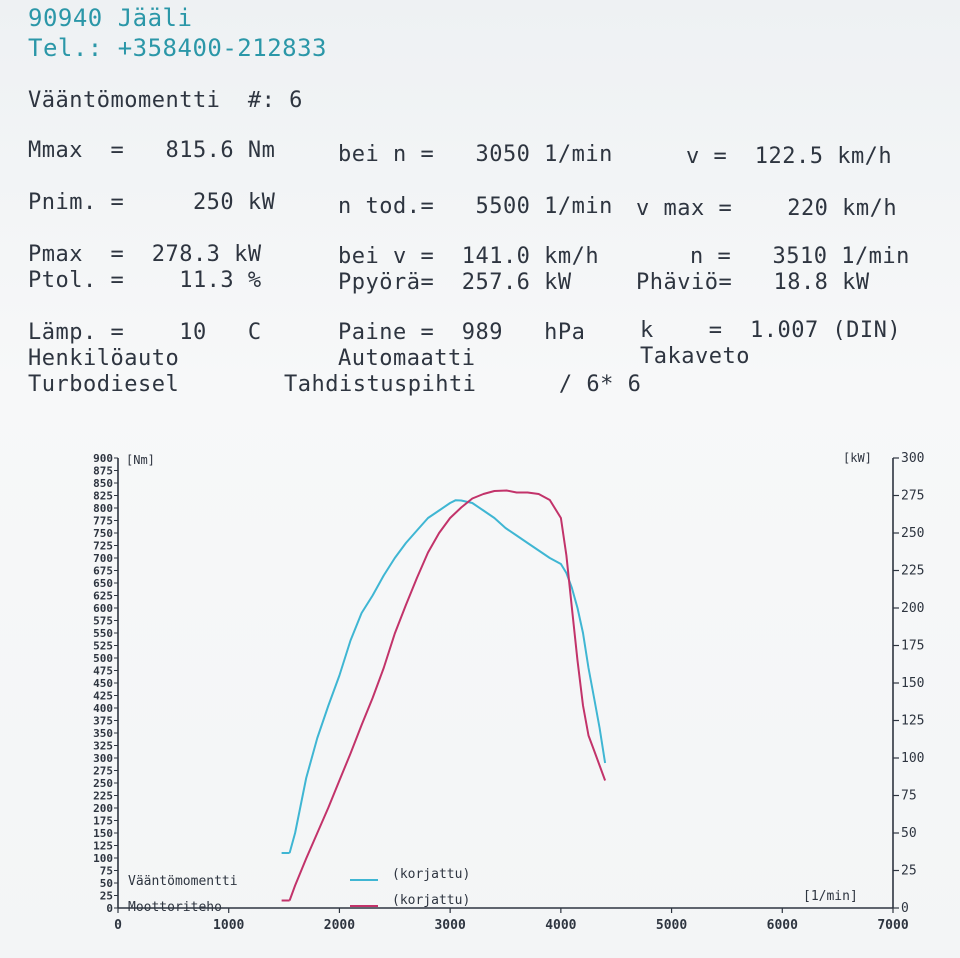 This screenshot has width=960, height=958. What do you see at coordinates (103, 808) in the screenshot?
I see `y-left-tick-label: 200` at bounding box center [103, 808].